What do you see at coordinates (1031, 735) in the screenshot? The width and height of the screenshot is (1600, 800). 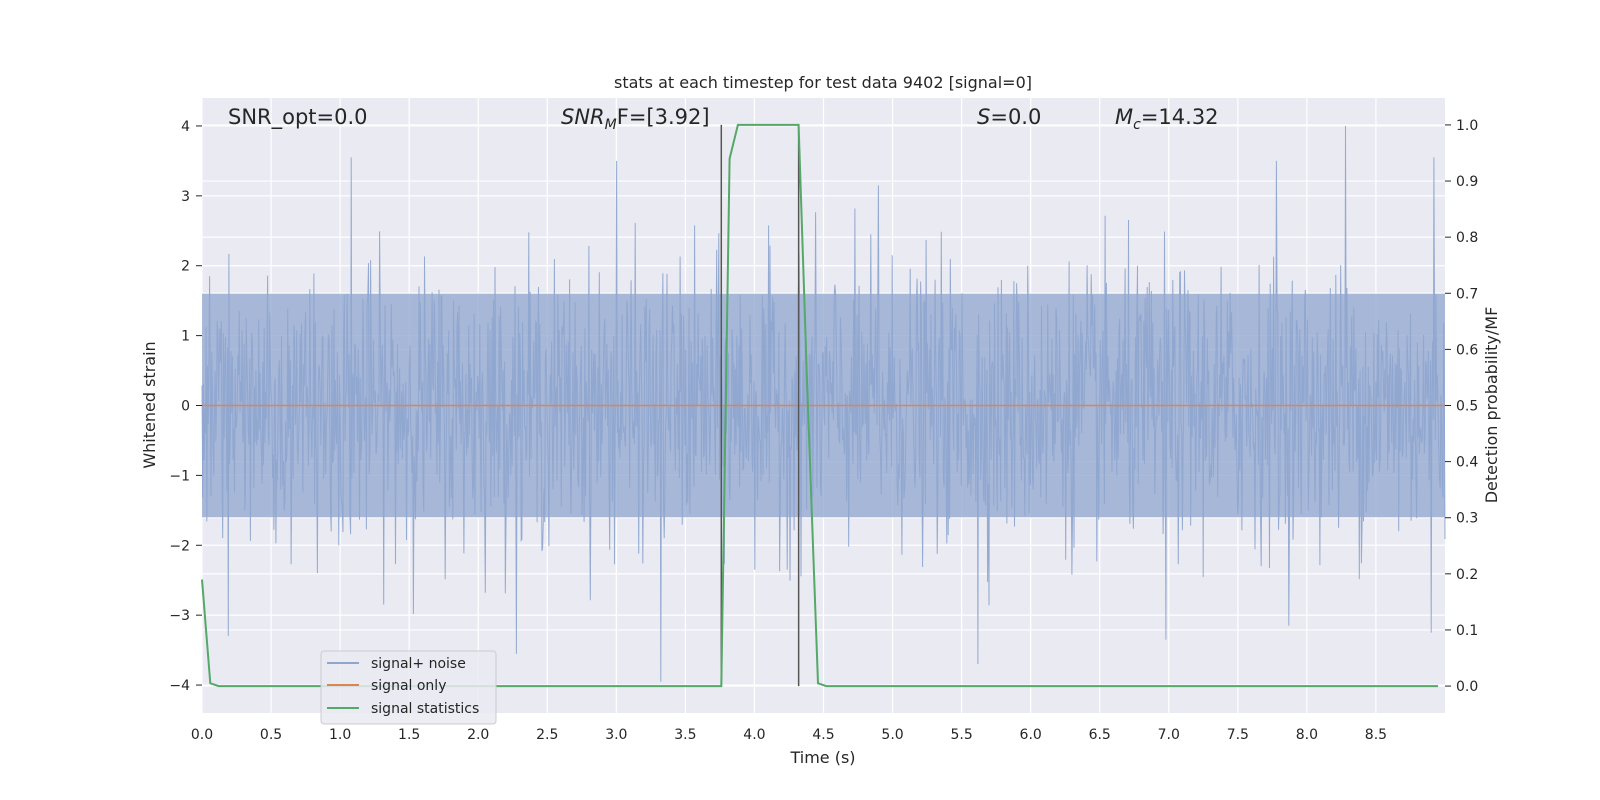 I see `x-tick-label: 6.0` at bounding box center [1031, 735].